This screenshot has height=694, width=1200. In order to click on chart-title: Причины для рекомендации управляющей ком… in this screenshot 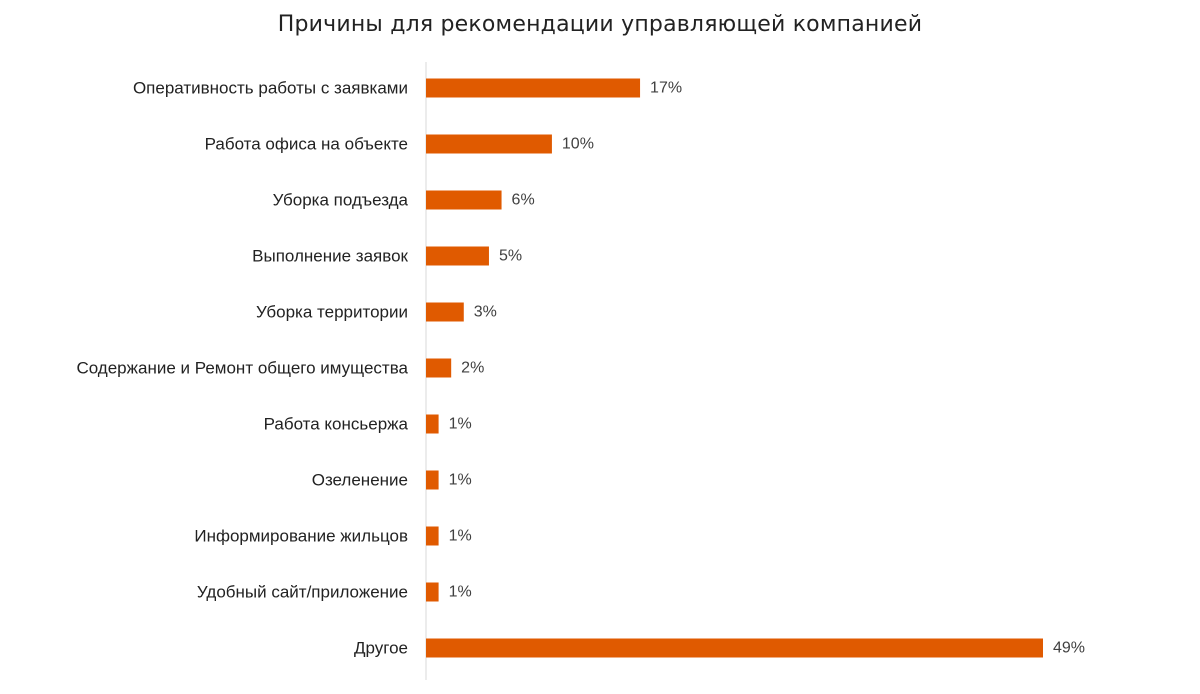, I will do `click(600, 24)`.